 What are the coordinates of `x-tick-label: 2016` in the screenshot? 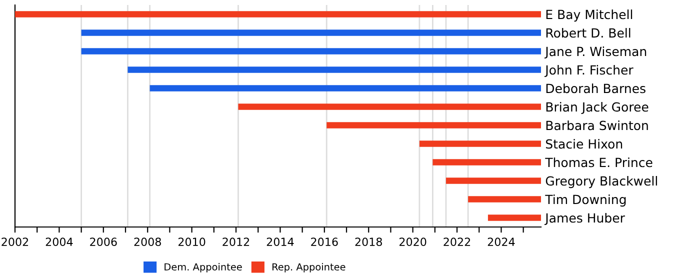 It's located at (324, 242).